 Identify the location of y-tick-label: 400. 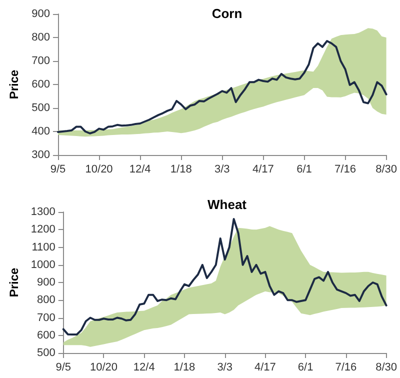
(41, 132).